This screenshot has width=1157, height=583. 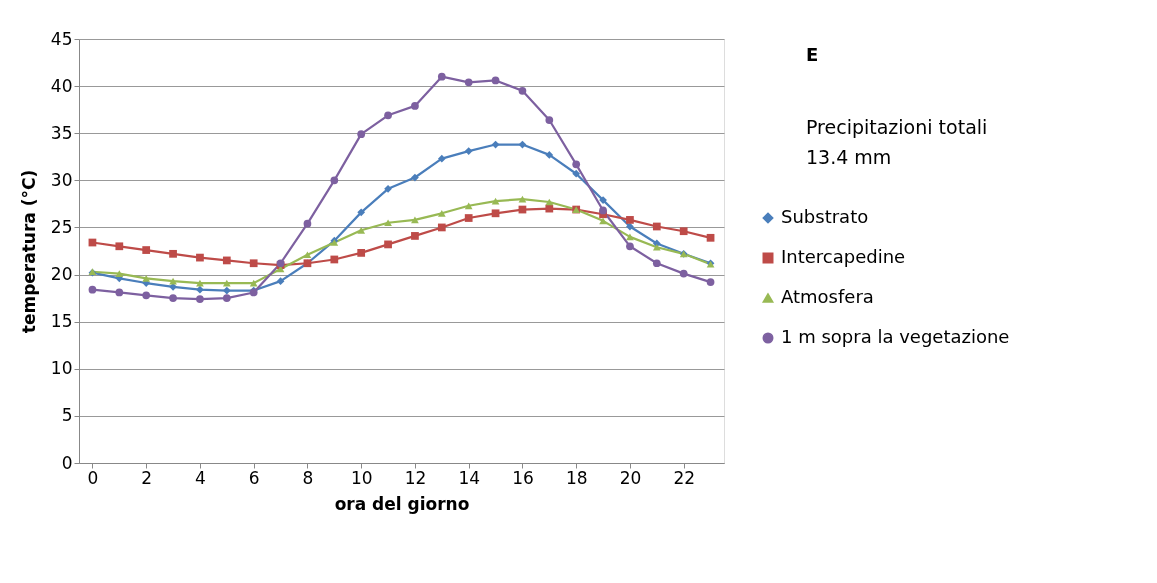 I want to click on x-tick-label: 12, so click(x=415, y=477).